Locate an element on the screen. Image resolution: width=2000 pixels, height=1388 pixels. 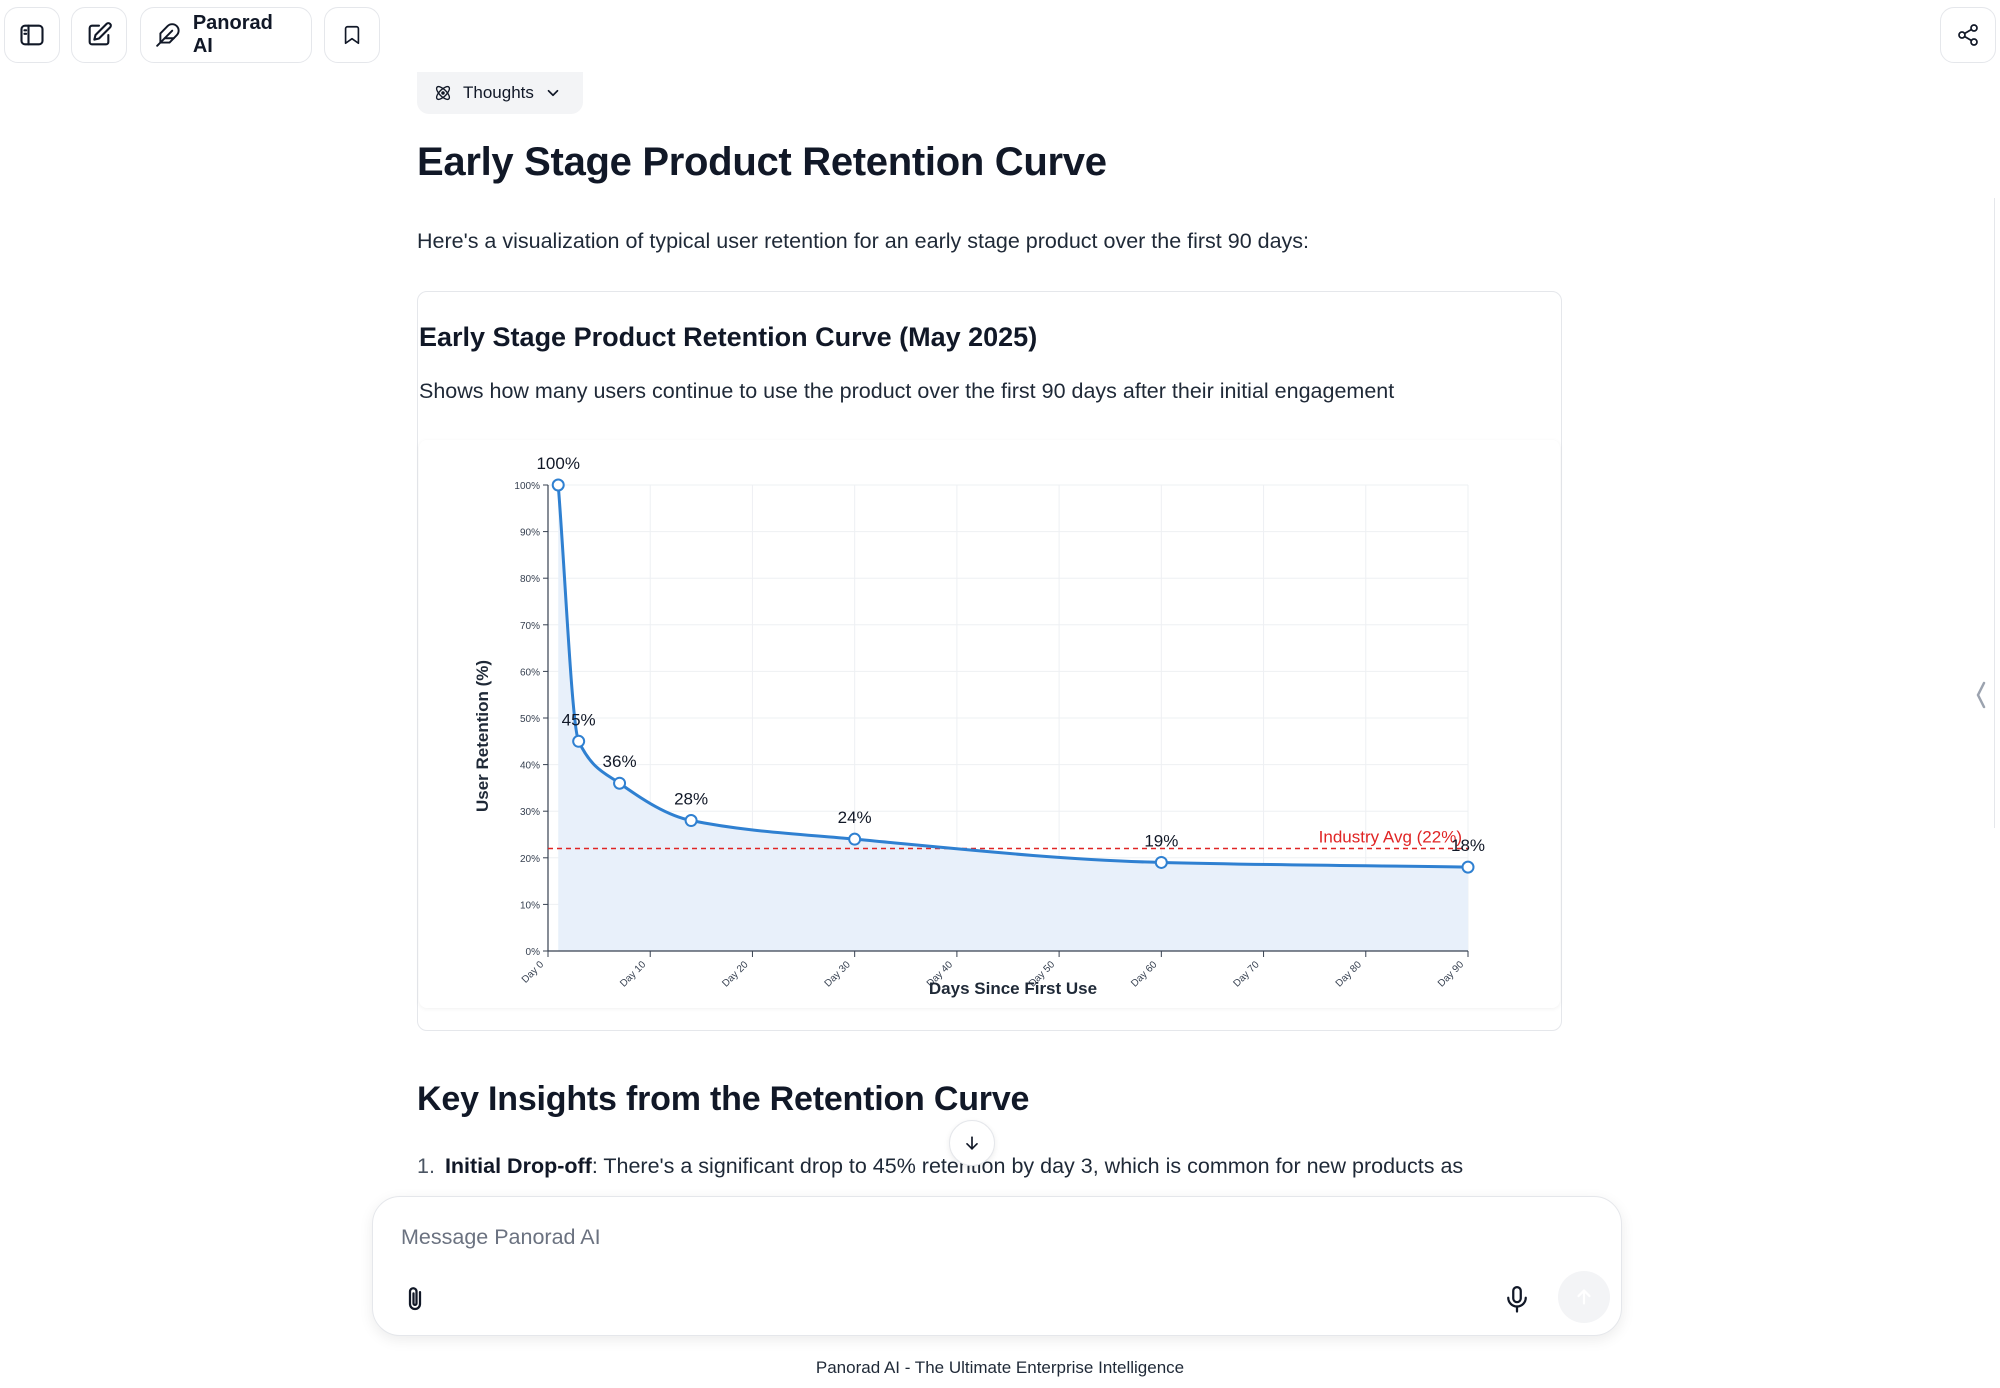
share-button is located at coordinates (1968, 35).